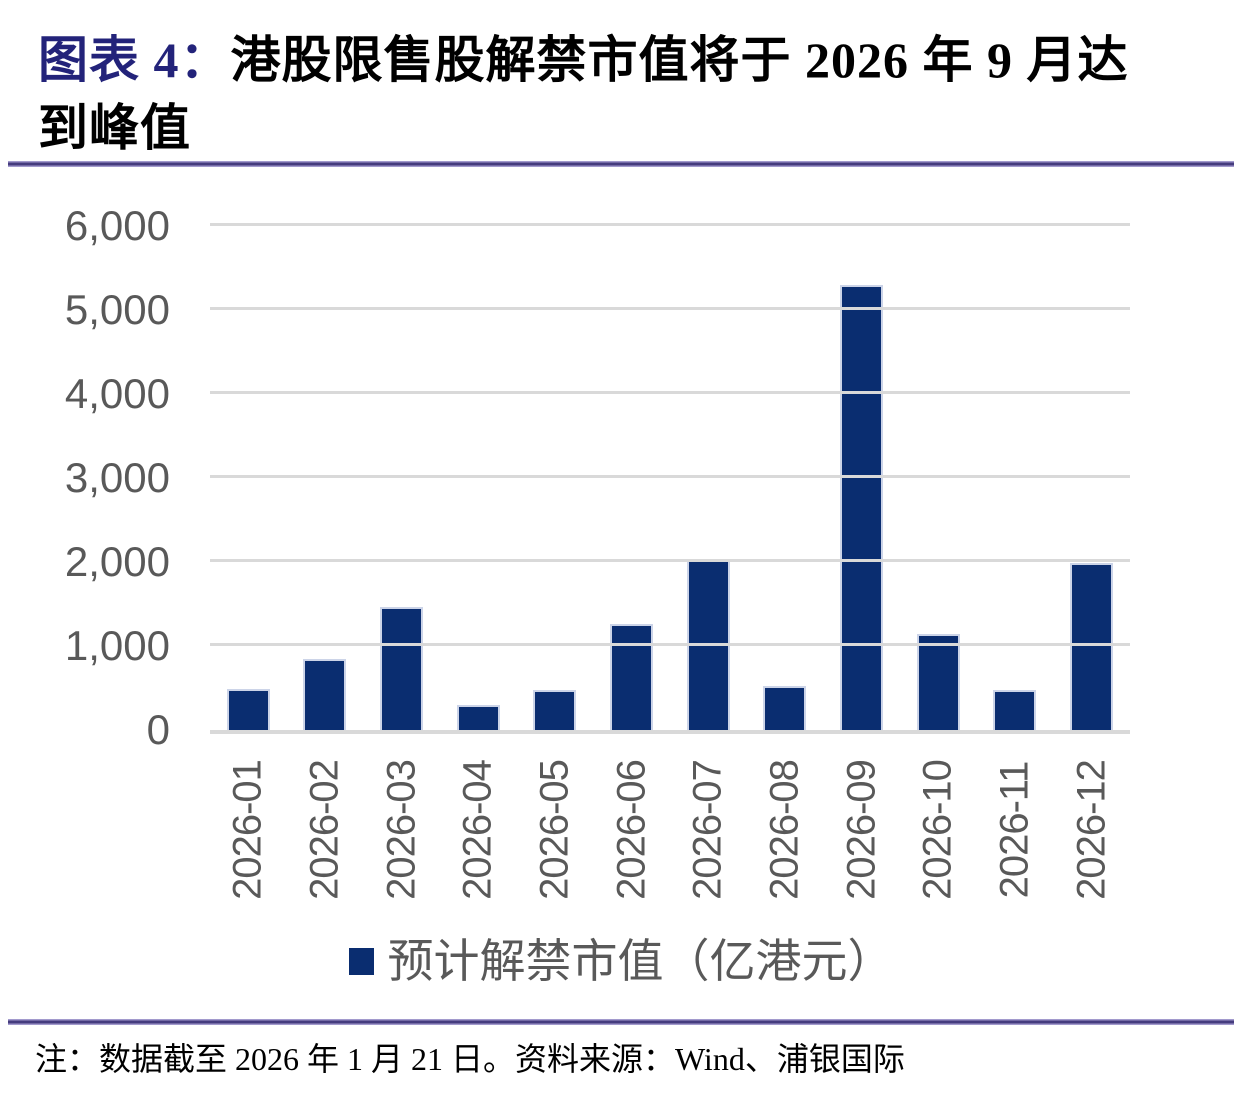  Describe the element at coordinates (117, 561) in the screenshot. I see `y-tick-label-2000: 2,000` at that location.